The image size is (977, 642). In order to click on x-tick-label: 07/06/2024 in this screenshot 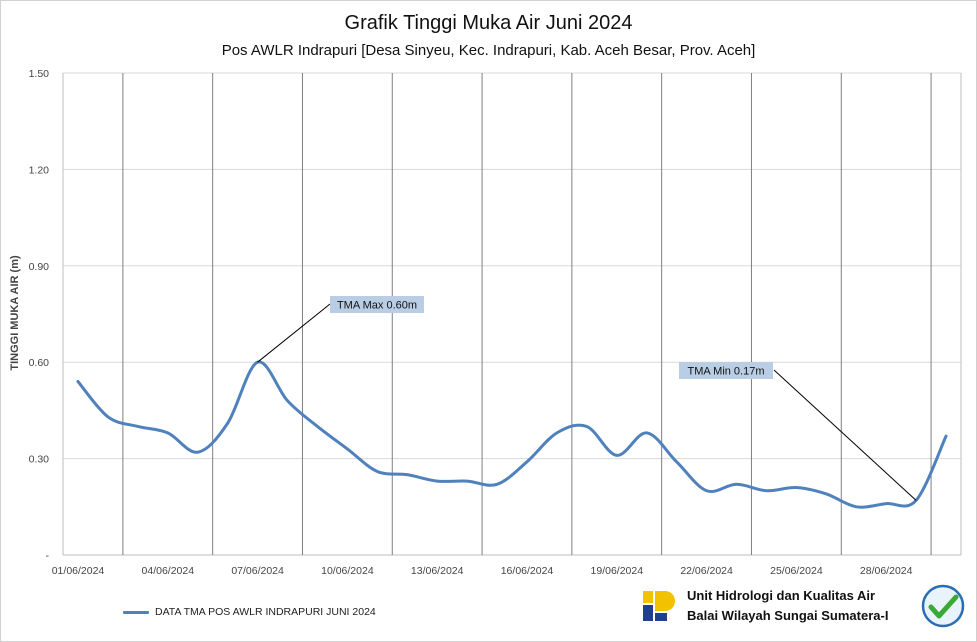, I will do `click(257, 571)`.